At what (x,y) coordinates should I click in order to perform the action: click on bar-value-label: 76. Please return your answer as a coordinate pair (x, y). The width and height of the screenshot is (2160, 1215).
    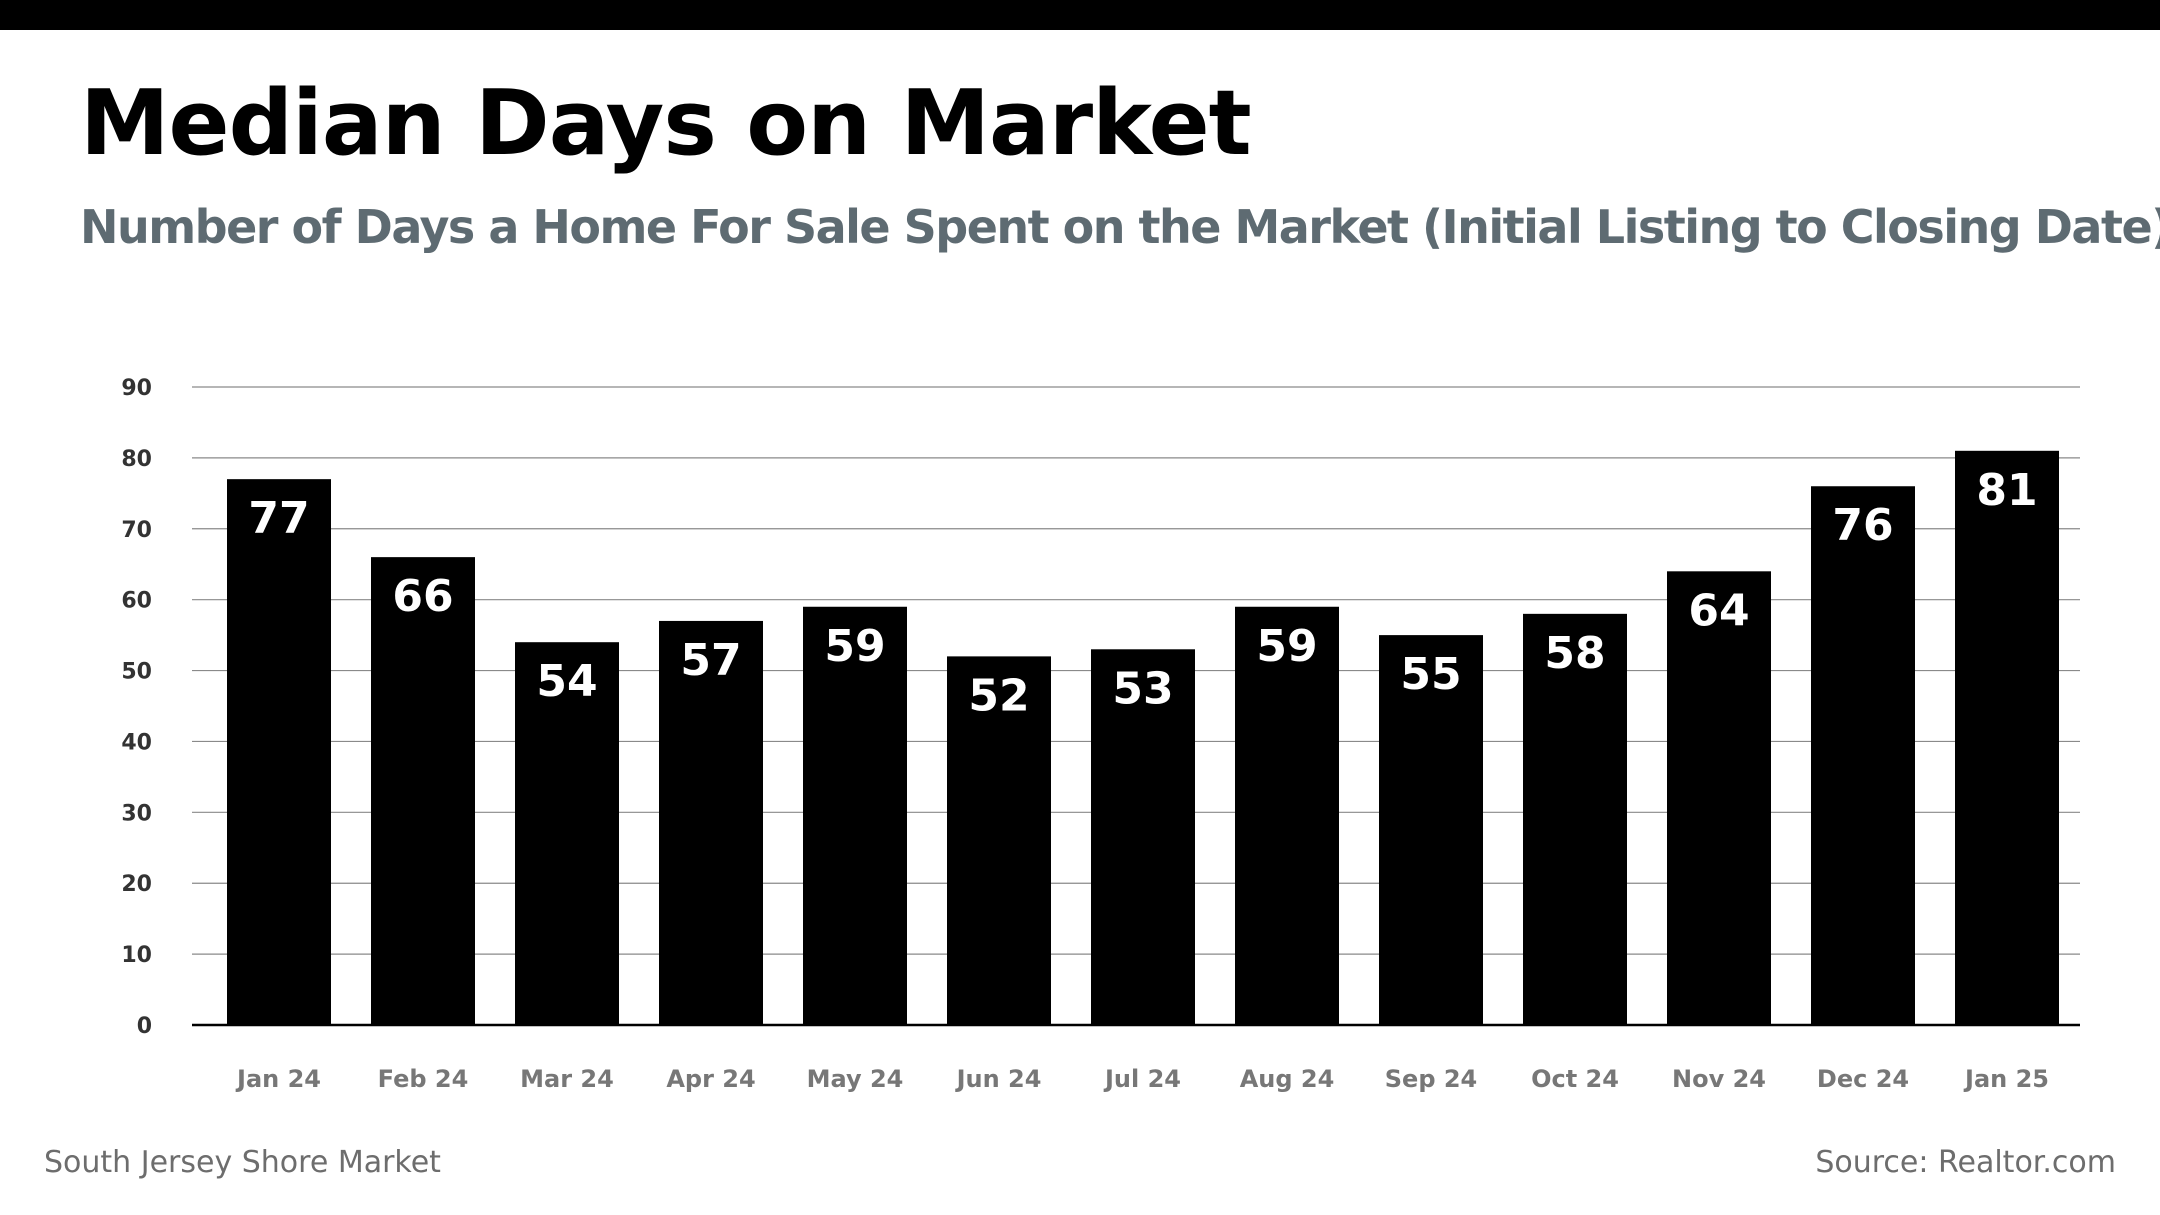
    Looking at the image, I should click on (1862, 525).